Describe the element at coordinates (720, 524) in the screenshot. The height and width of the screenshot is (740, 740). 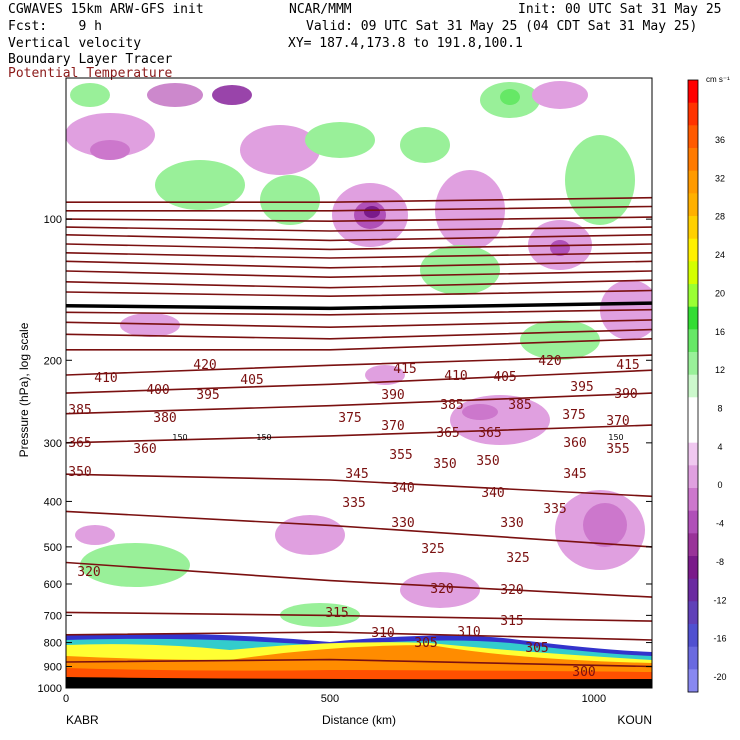
I see `colorbar-label: -4` at that location.